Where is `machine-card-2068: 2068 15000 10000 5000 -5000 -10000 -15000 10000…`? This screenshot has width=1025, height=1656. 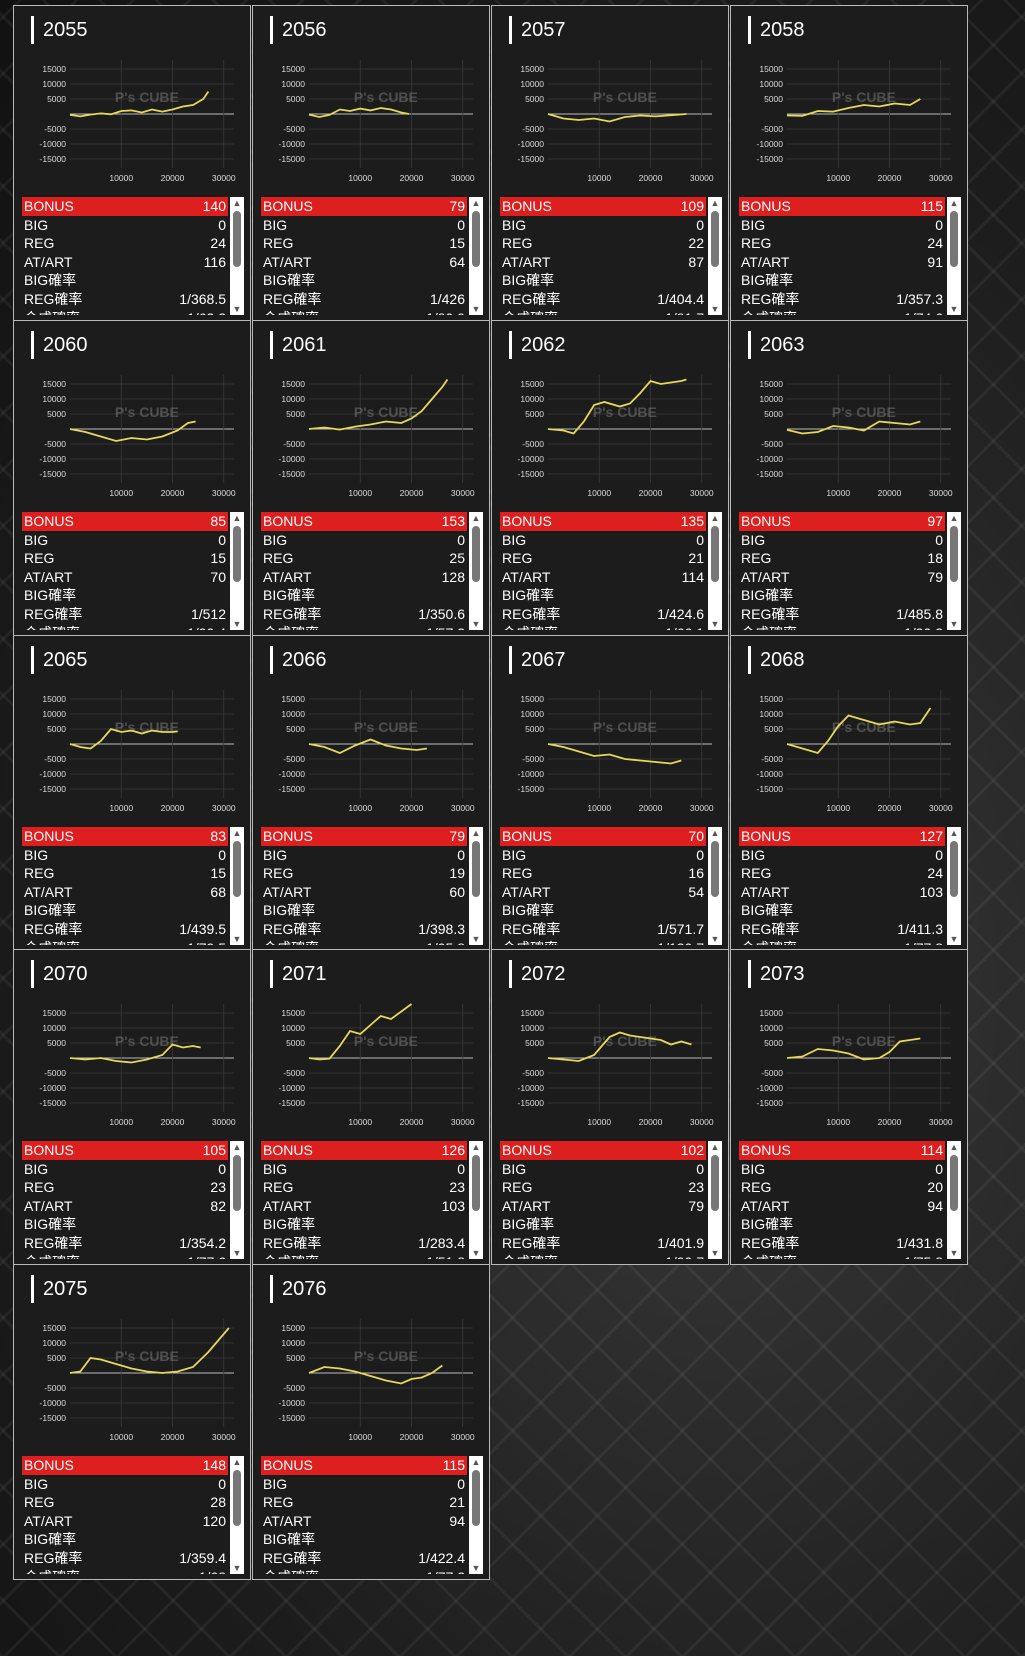
machine-card-2068: 2068 15000 10000 5000 -5000 -10000 -15000 10000… is located at coordinates (849, 793).